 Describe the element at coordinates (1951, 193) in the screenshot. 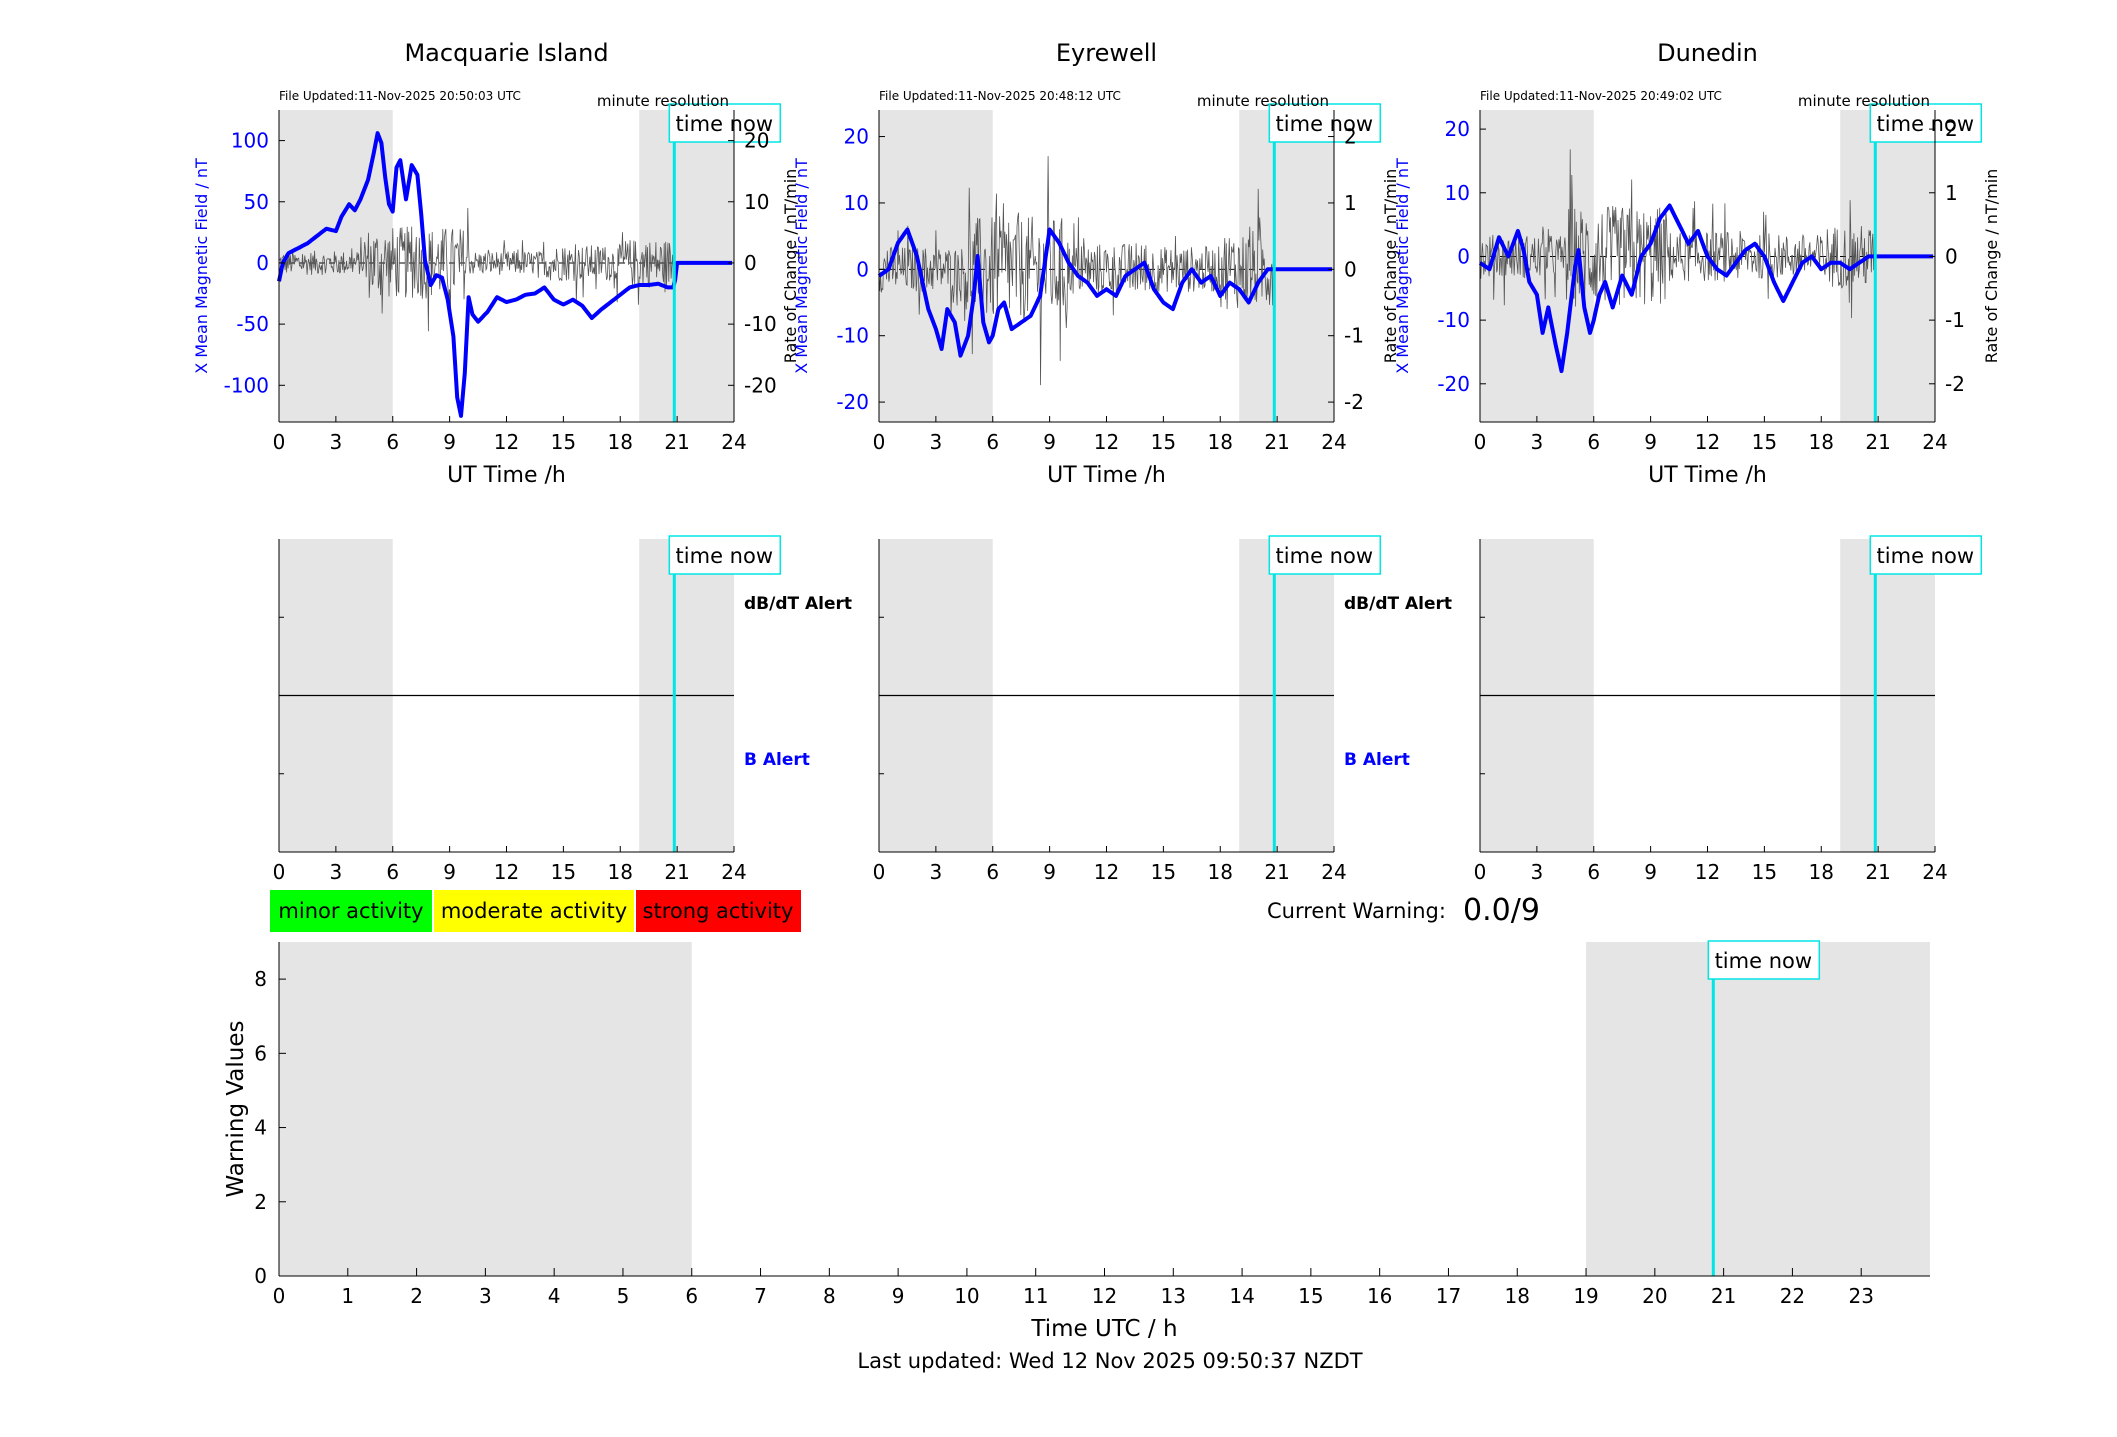

I see `y-right-tick-label: 1` at that location.